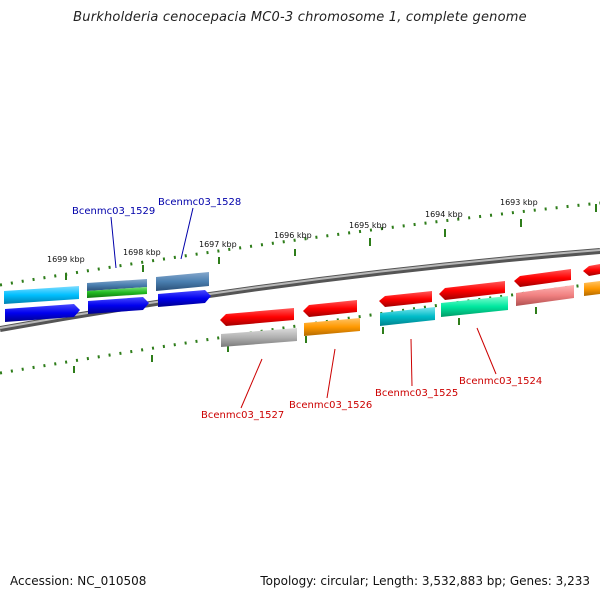  Describe the element at coordinates (444, 214) in the screenshot. I see `kbp-label: 1694 kbp` at that location.